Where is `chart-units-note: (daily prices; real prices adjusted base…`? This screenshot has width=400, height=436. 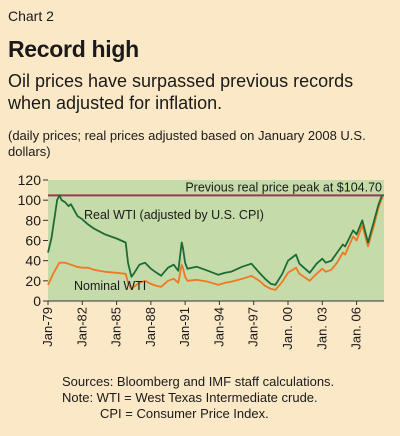
chart-units-note: (daily prices; real prices adjusted base… is located at coordinates (187, 143).